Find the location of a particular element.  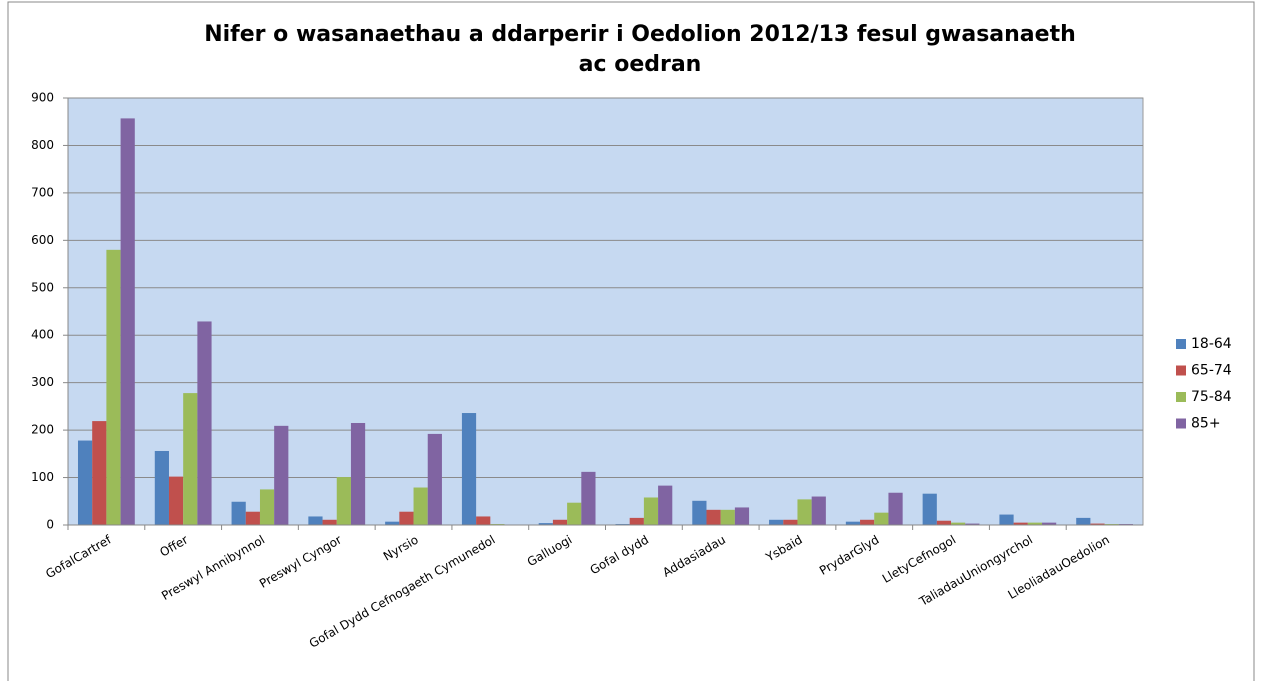

x-tick-label: Galluogi is located at coordinates (550, 551).